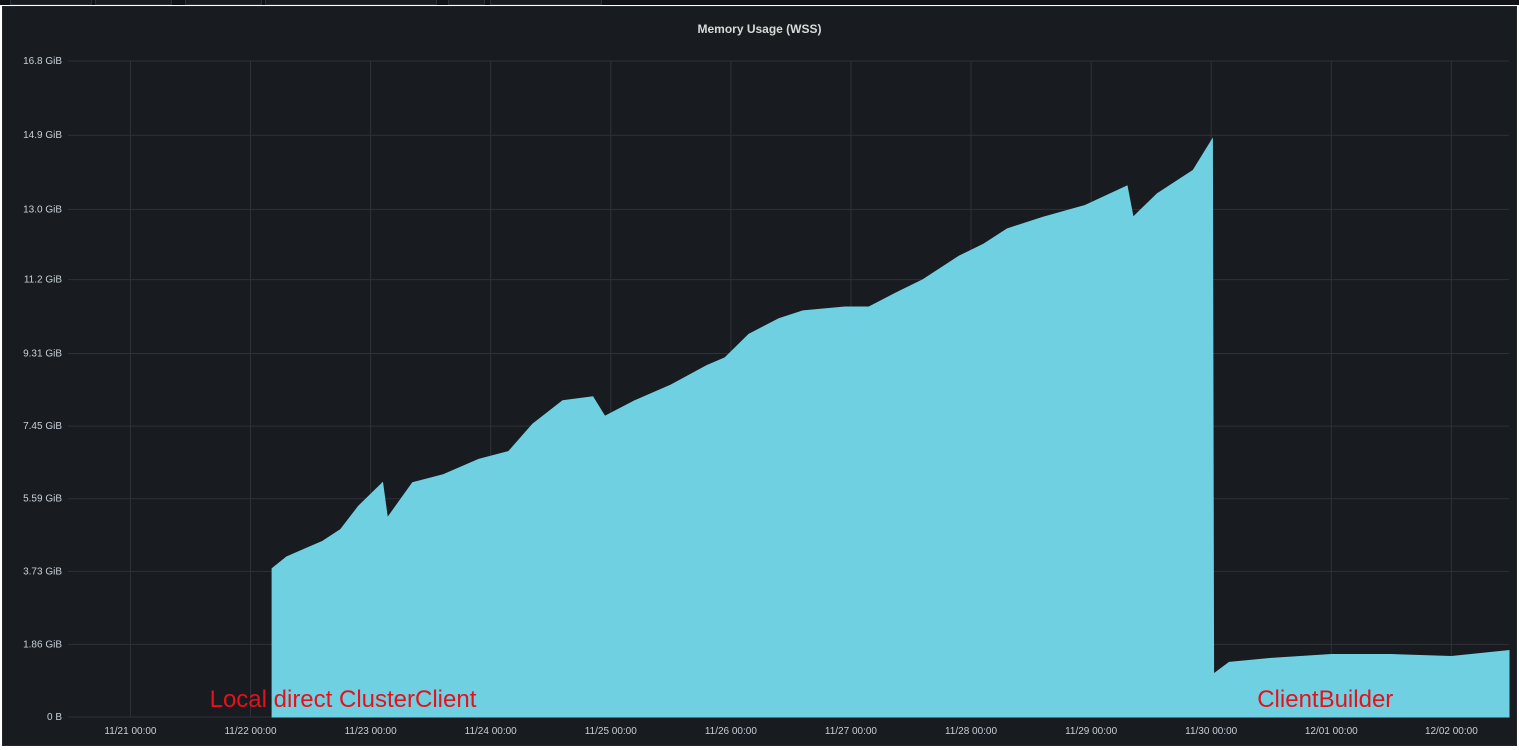 The image size is (1519, 750). I want to click on y-tick-label: 0 B, so click(54, 717).